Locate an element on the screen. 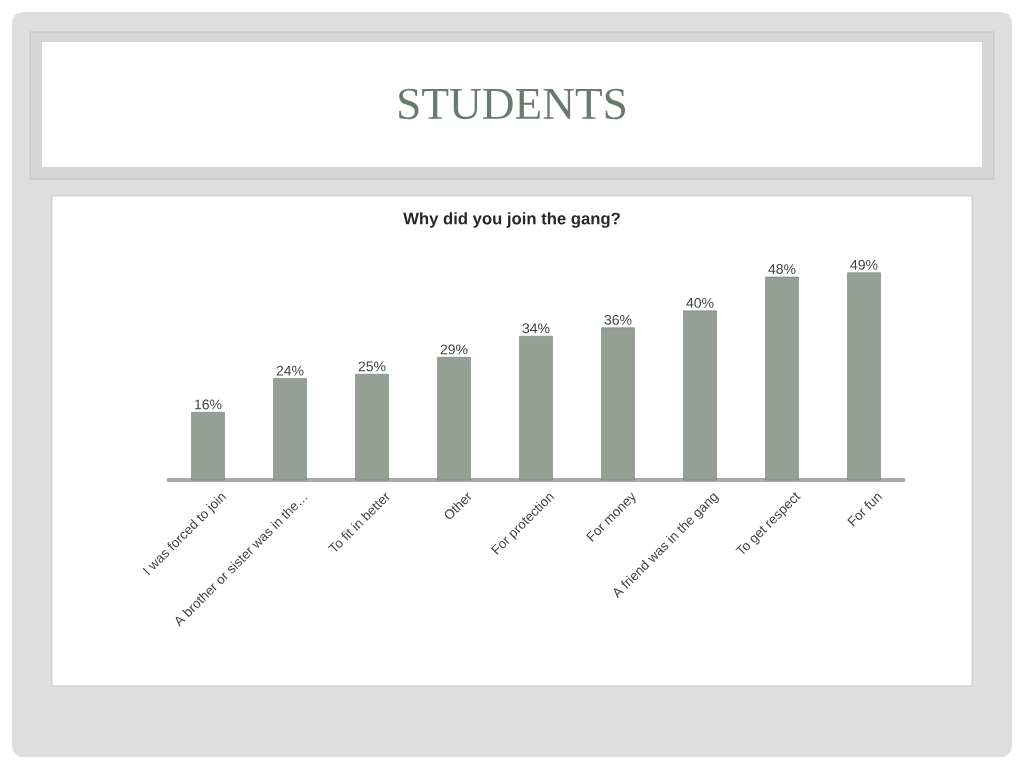  data-label: 25% is located at coordinates (372, 366).